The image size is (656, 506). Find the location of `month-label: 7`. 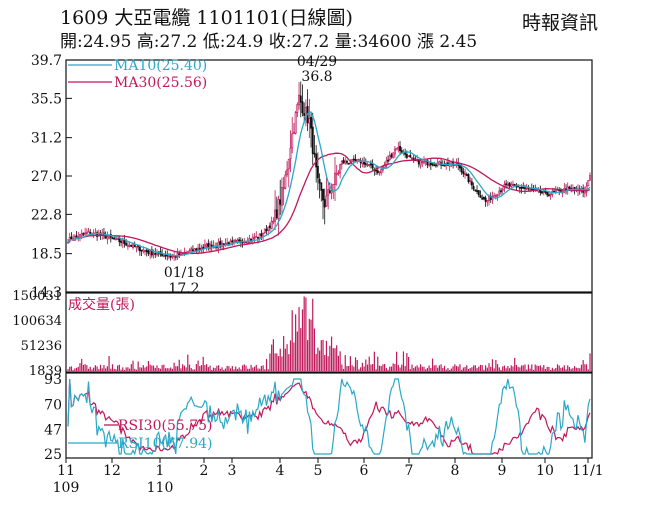

month-label: 7 is located at coordinates (409, 471).